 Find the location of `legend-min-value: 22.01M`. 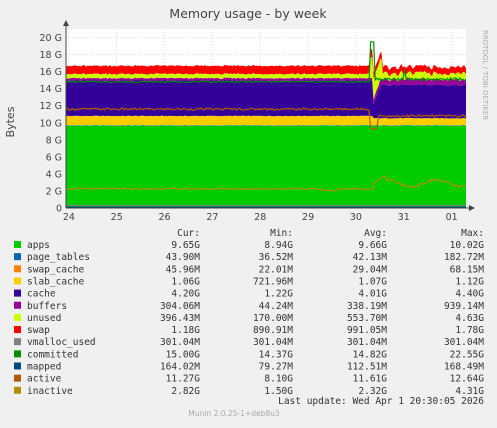

legend-min-value: 22.01M is located at coordinates (276, 269).